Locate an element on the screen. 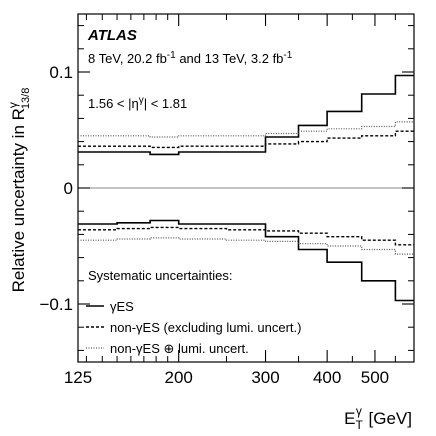  series-1-down-line is located at coordinates (246, 236).